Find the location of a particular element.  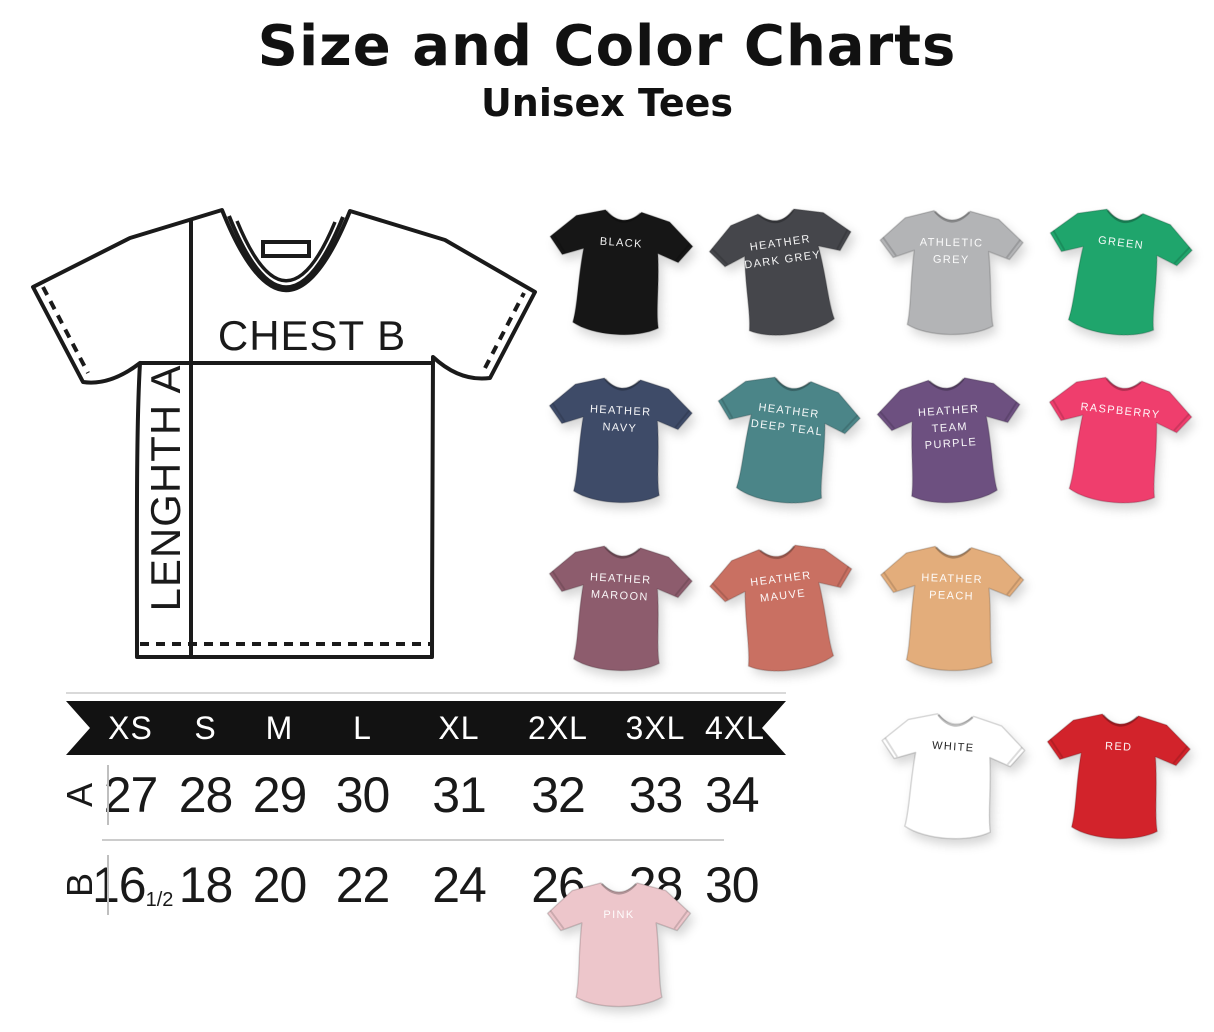

chest-value: 20 is located at coordinates (280, 885).